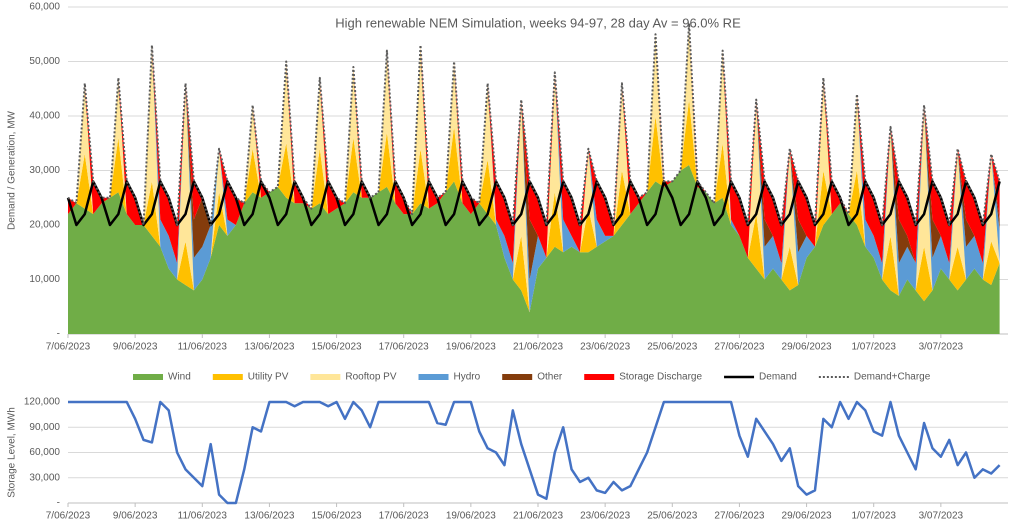 Image resolution: width=1013 pixels, height=521 pixels. Describe the element at coordinates (778, 377) in the screenshot. I see `legend-label: Demand` at that location.